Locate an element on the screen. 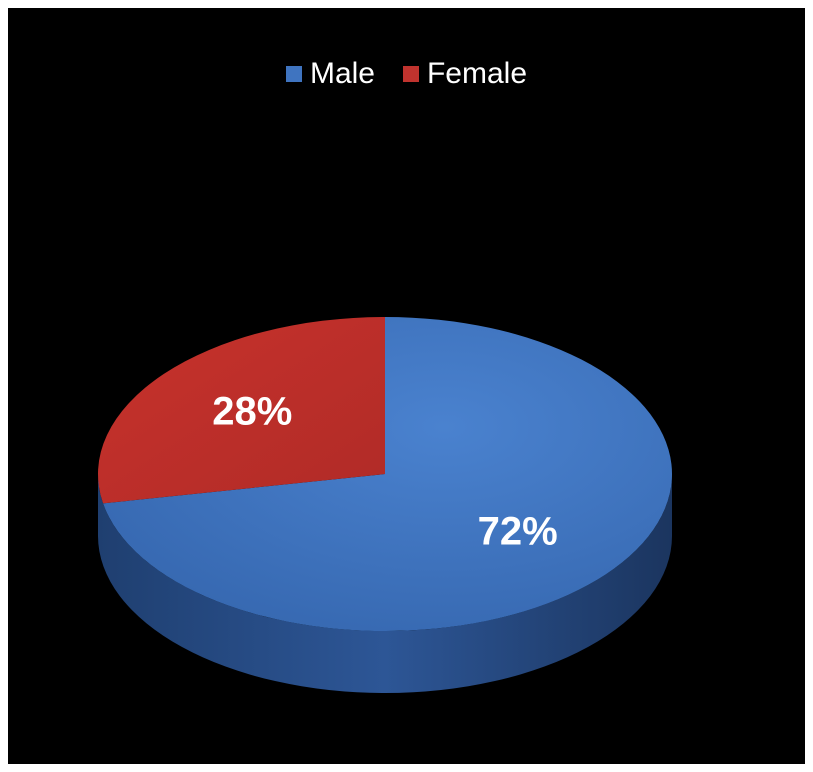 The height and width of the screenshot is (772, 813). legend-item-female: Female is located at coordinates (465, 74).